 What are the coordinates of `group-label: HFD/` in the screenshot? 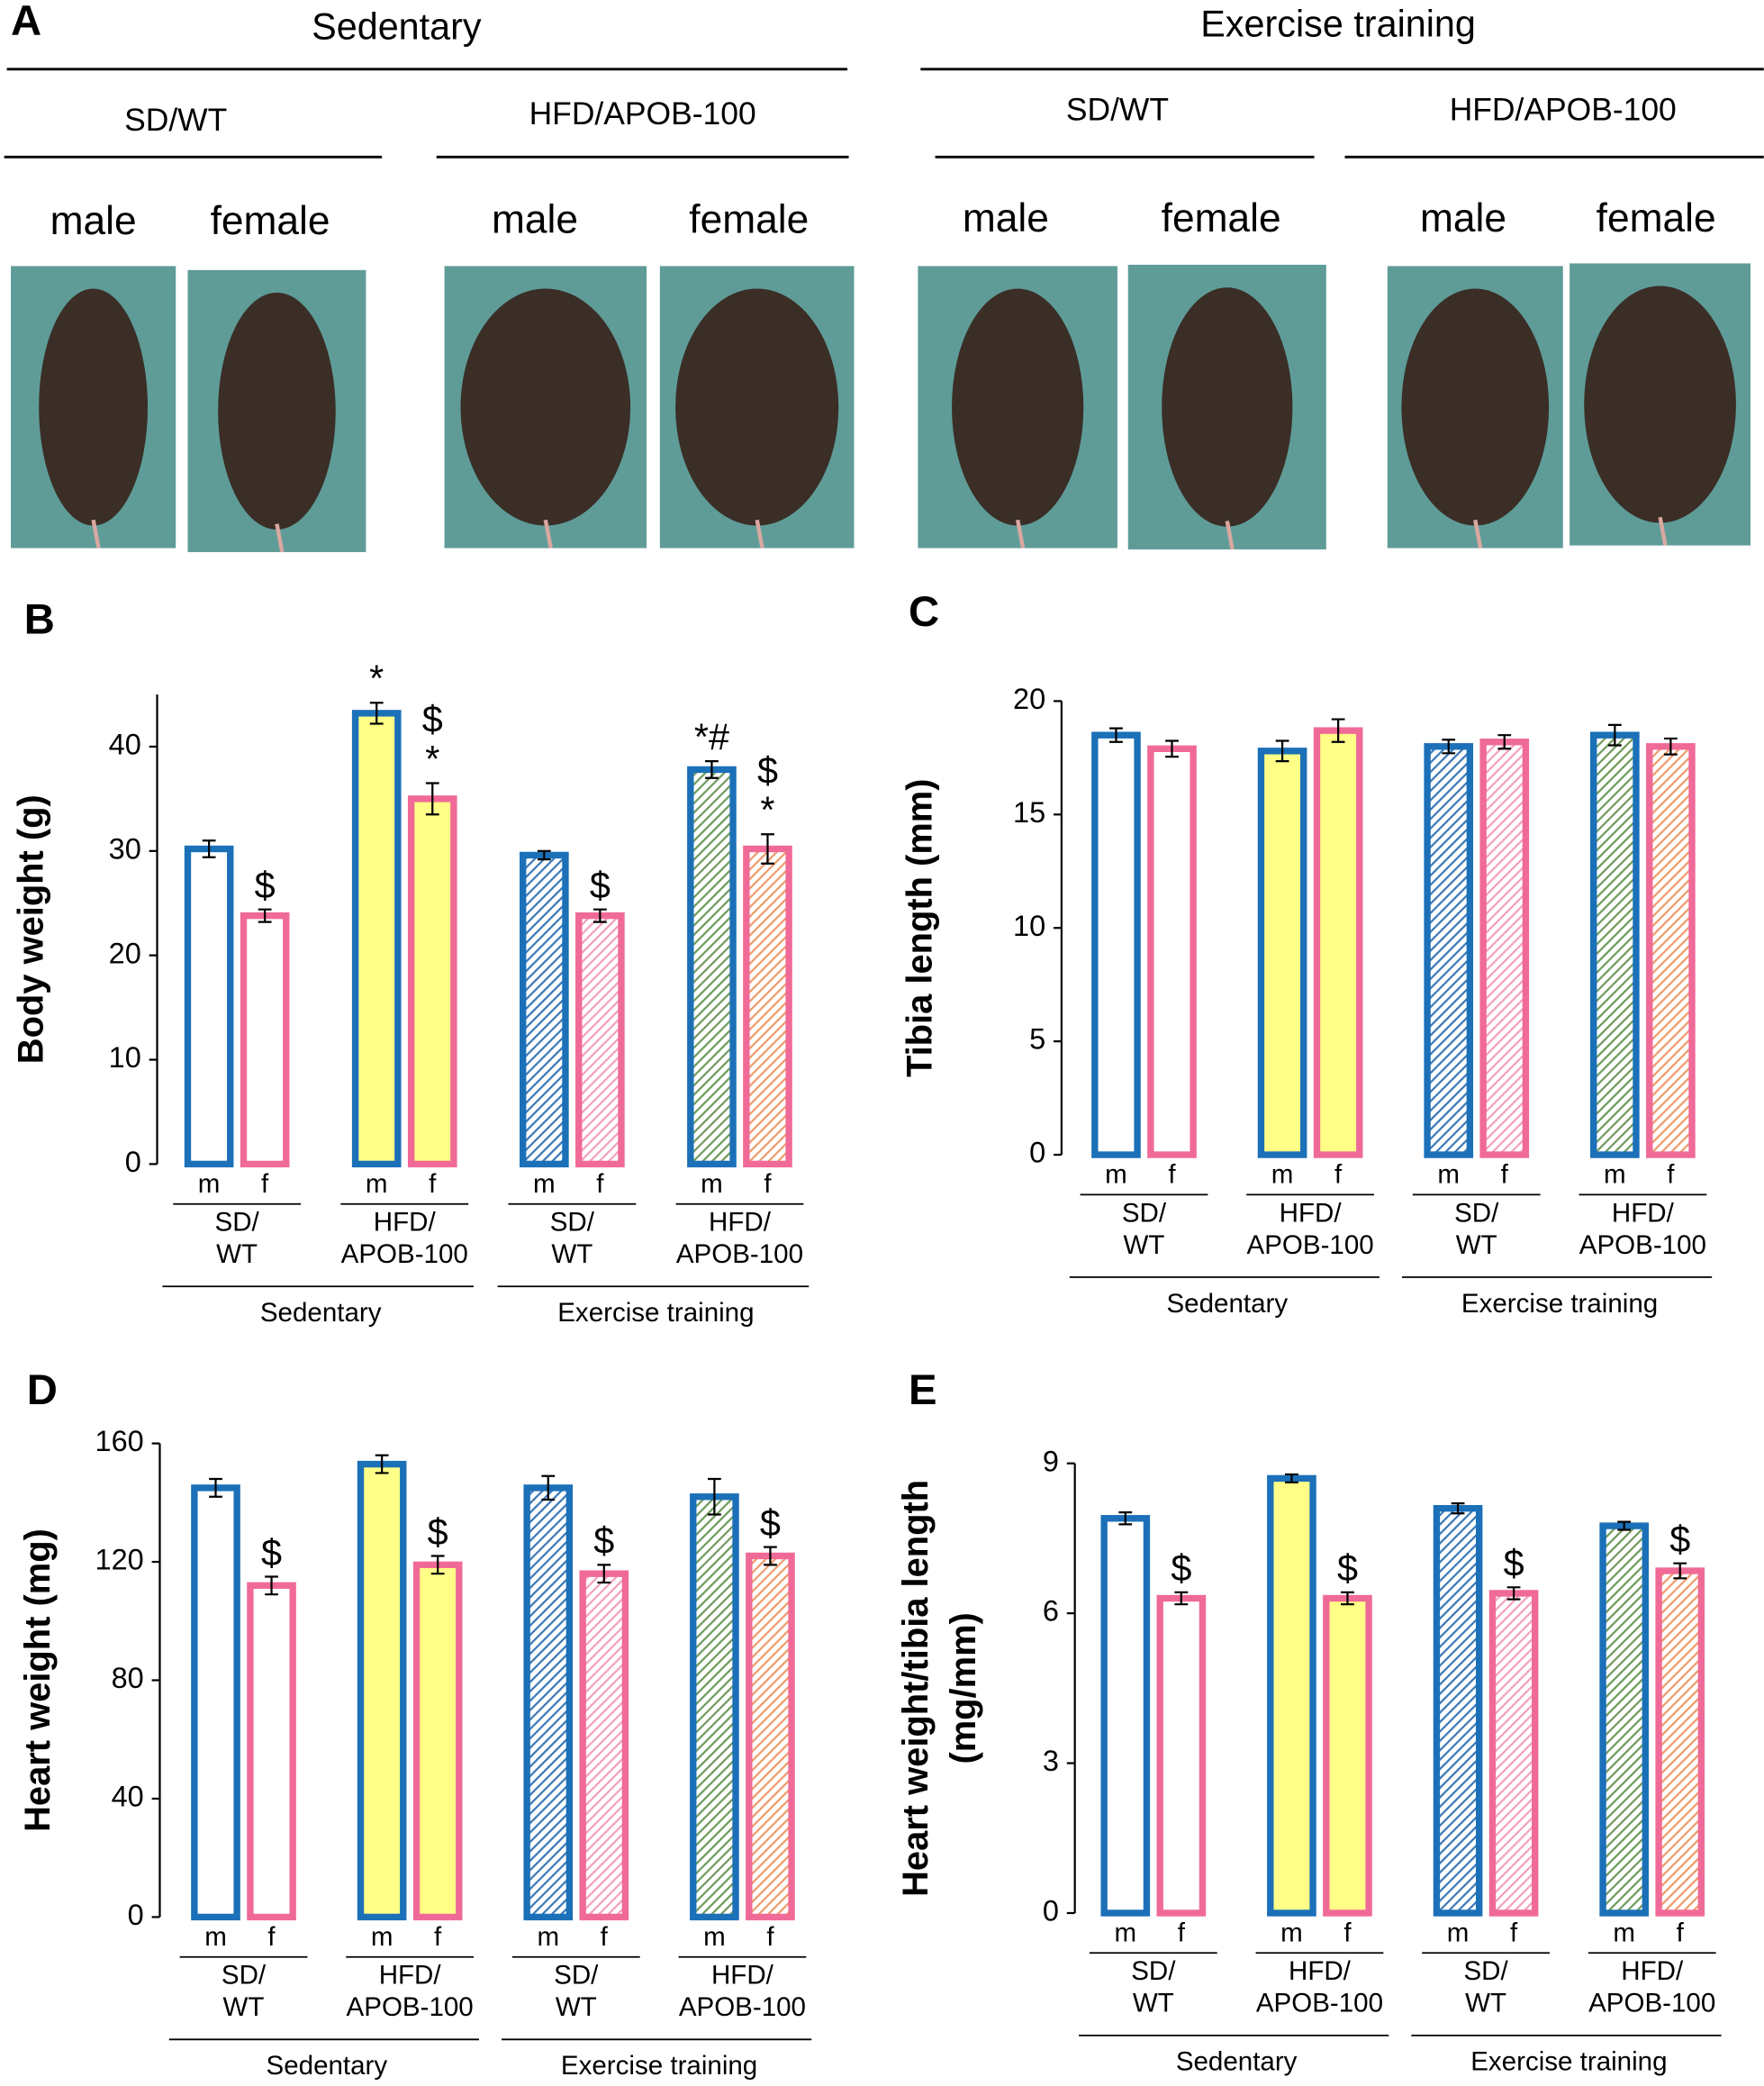 It's located at (740, 1223).